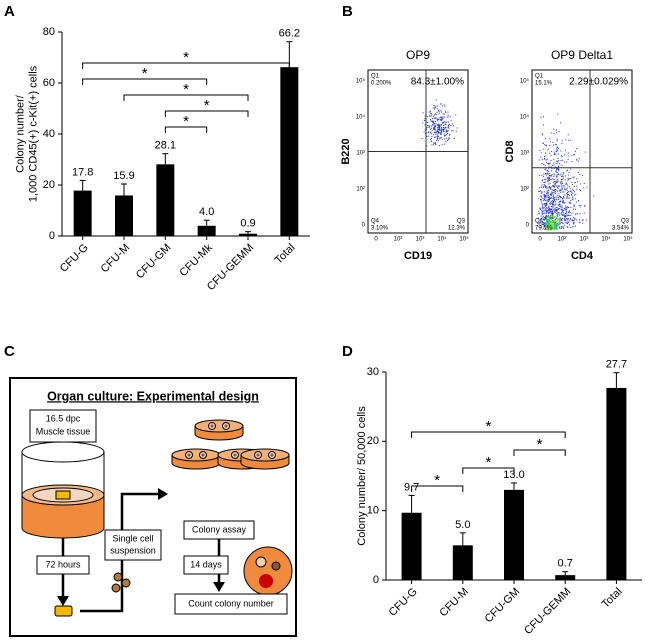  I want to click on value-label: 15.9, so click(123, 176).